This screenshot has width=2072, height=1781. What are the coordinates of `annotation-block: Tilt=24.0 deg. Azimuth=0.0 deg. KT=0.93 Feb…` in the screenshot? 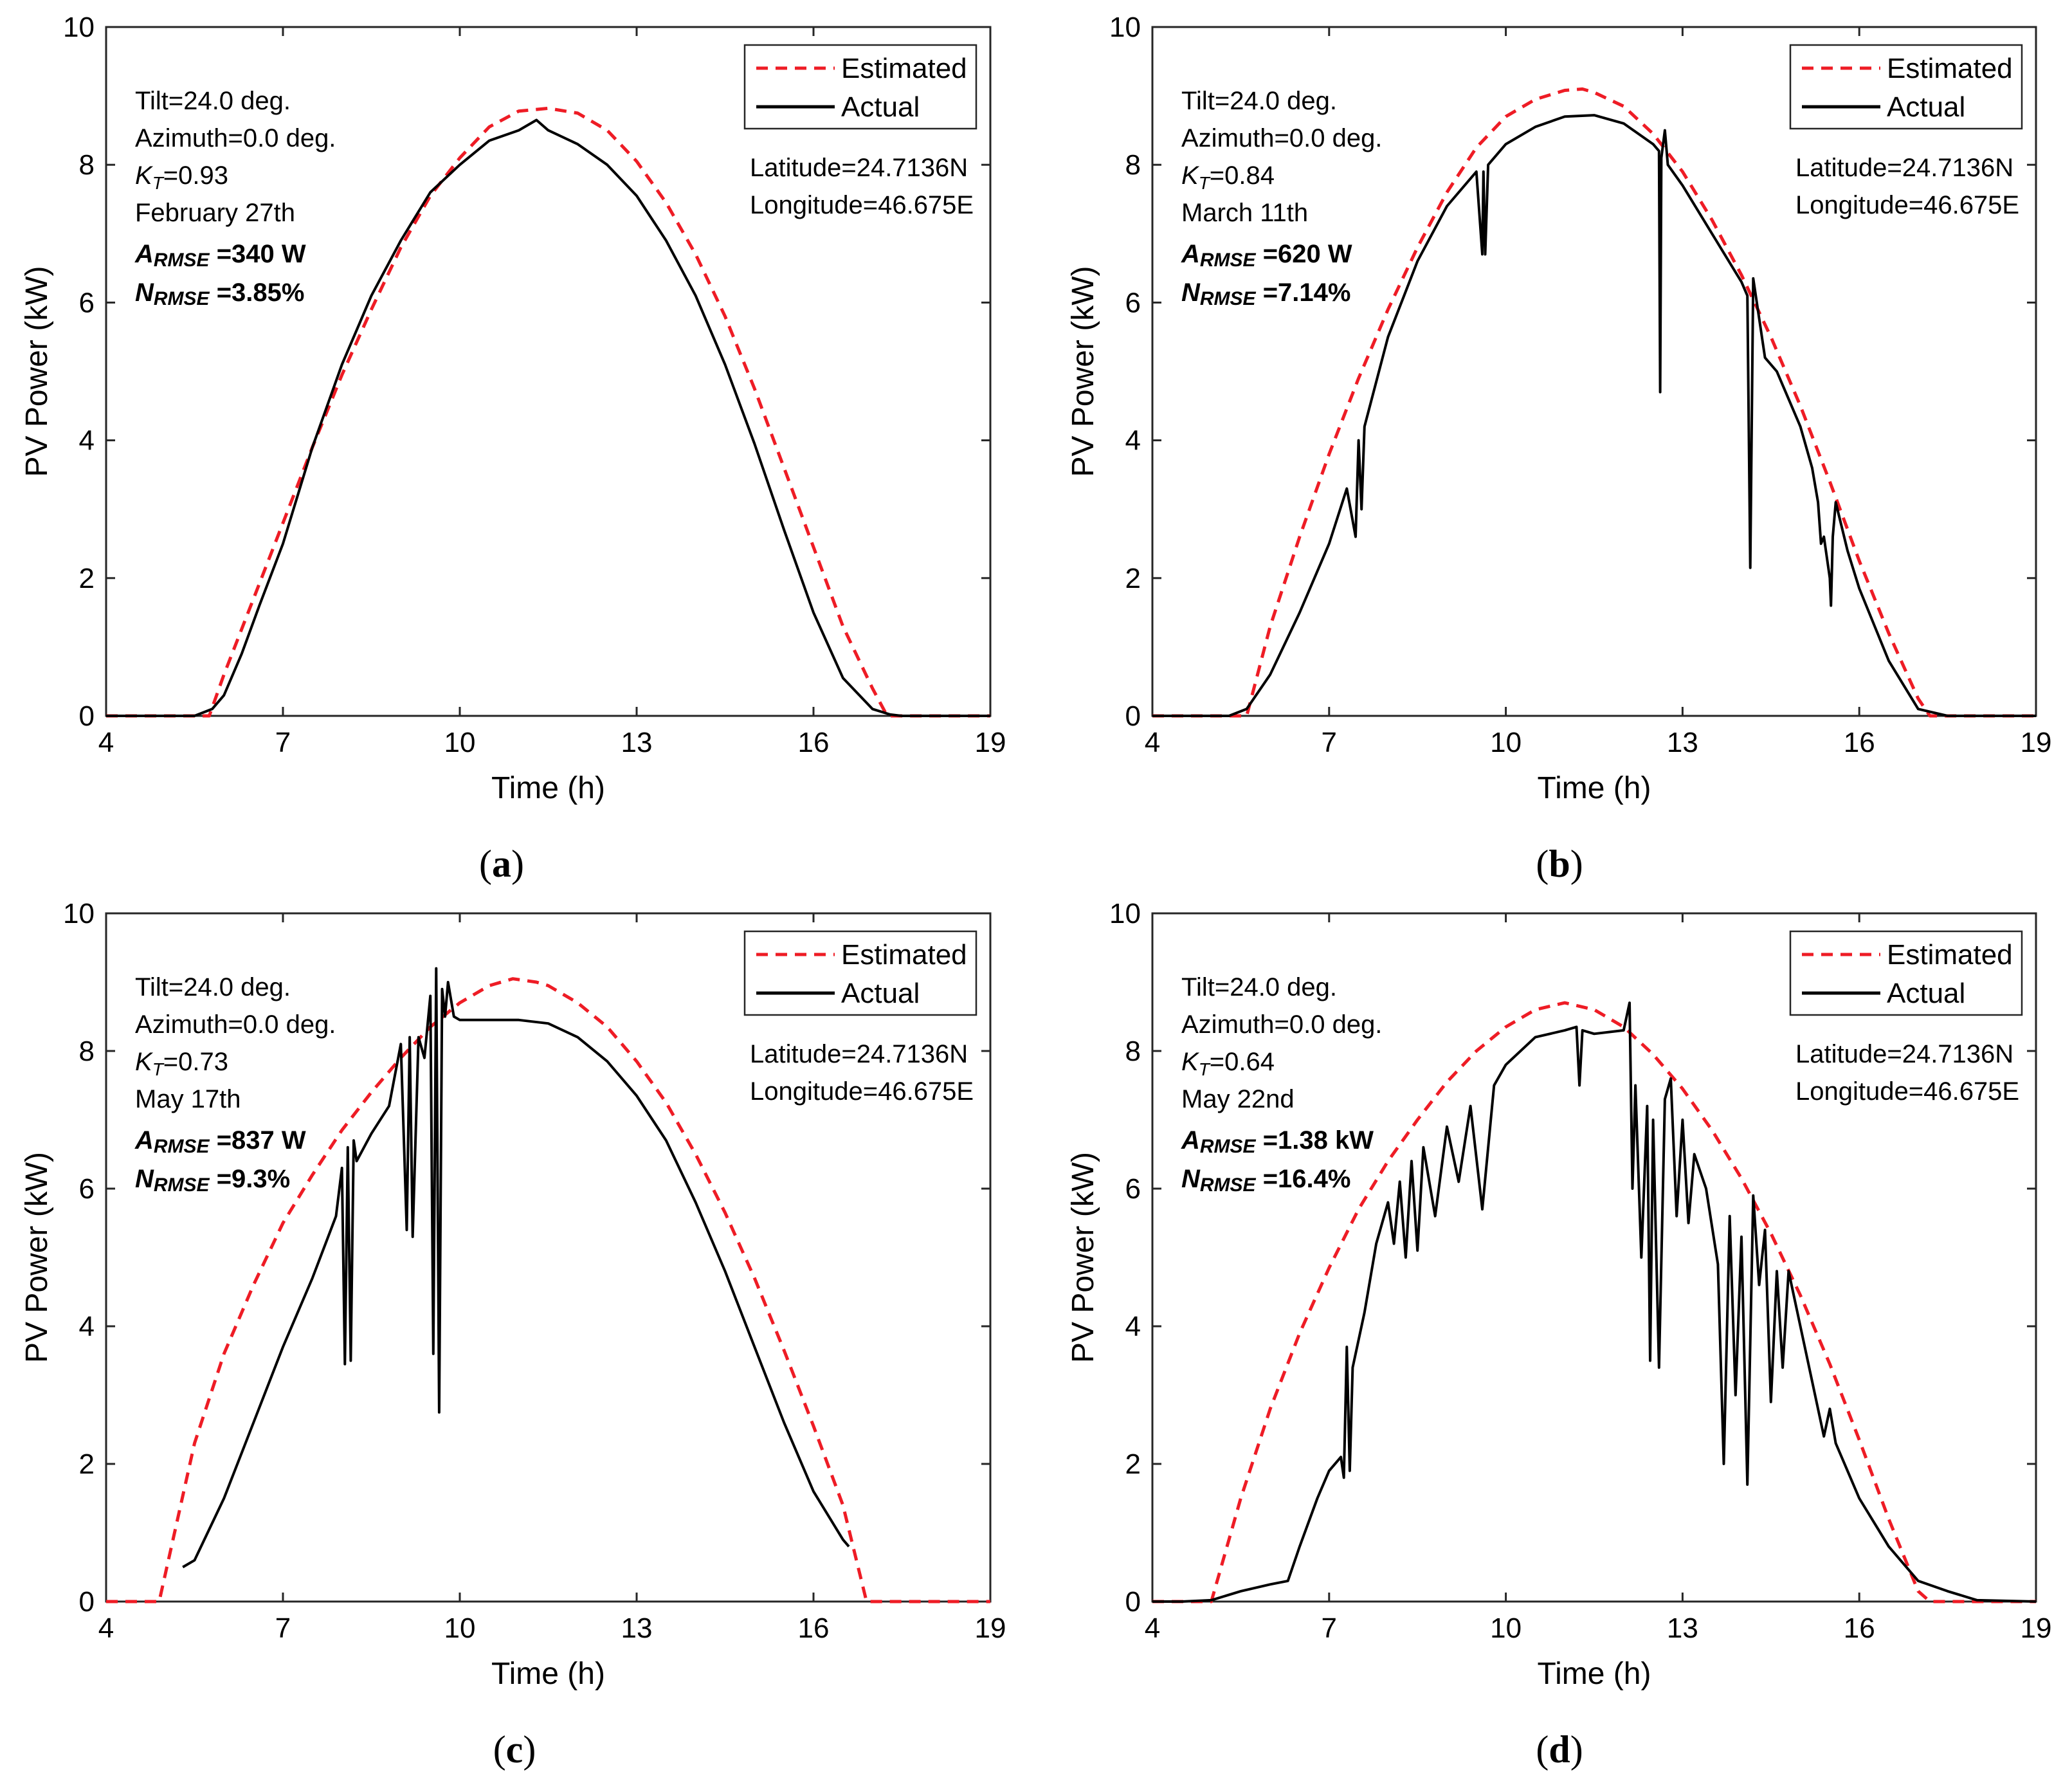 It's located at (235, 198).